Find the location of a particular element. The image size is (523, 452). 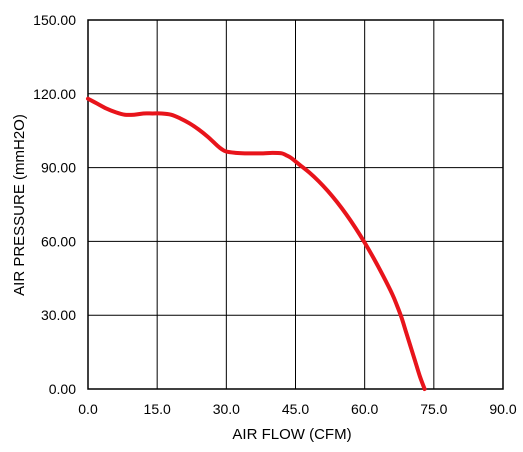

x-tick-label: 15.0 is located at coordinates (157, 409).